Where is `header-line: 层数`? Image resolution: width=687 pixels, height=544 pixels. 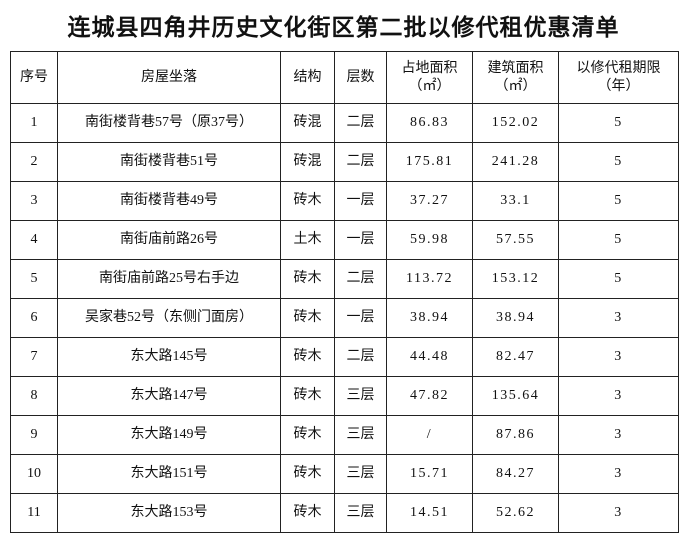
header-line: 层数 is located at coordinates (360, 77).